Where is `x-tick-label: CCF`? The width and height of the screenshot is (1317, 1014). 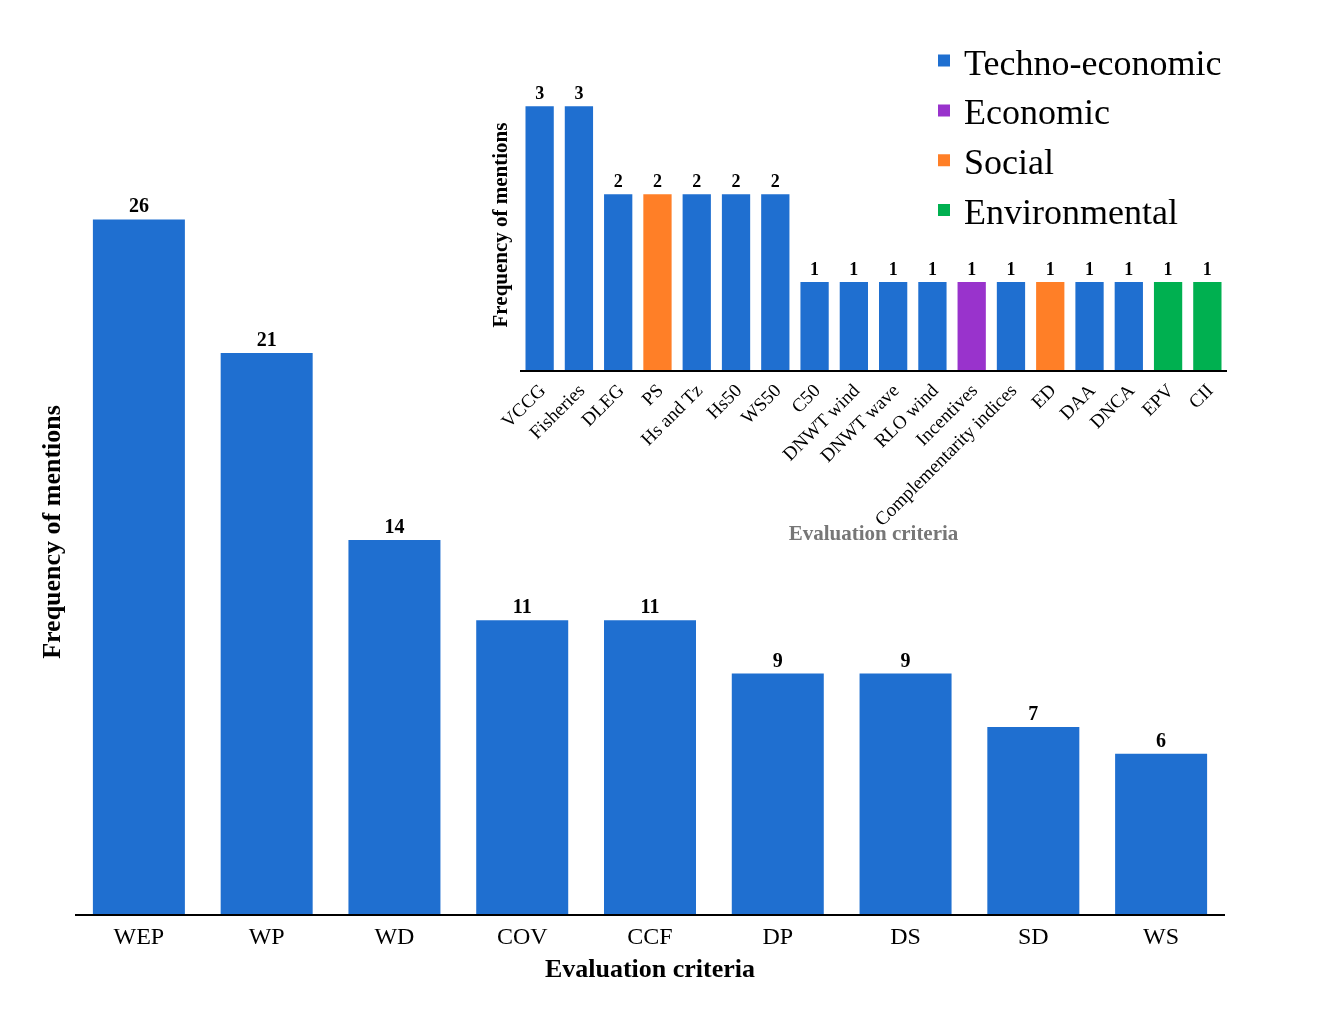 x-tick-label: CCF is located at coordinates (650, 936).